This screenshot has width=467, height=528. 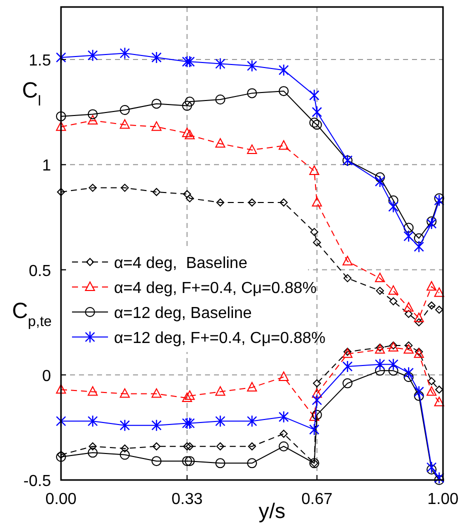 What do you see at coordinates (317, 499) in the screenshot?
I see `x-tick-label: 0.67` at bounding box center [317, 499].